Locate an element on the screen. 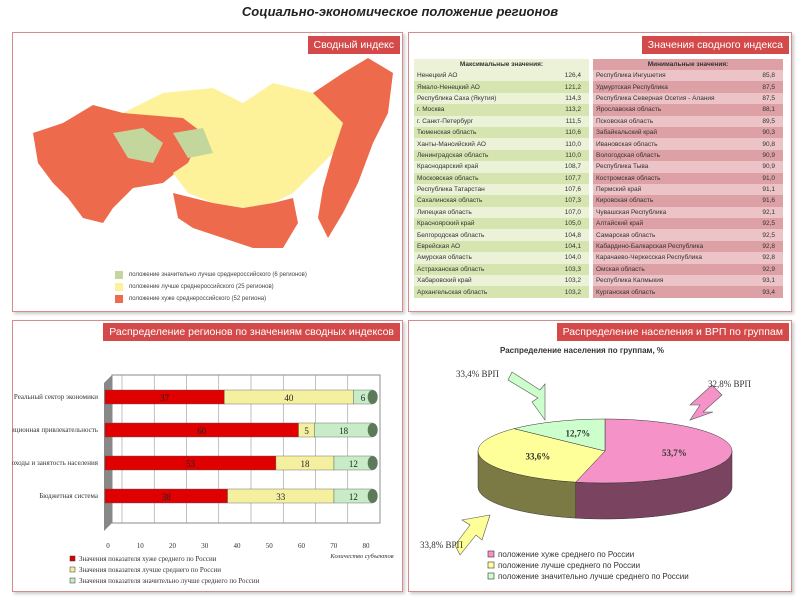 The width and height of the screenshot is (800, 600). index-value: 107,7 is located at coordinates (567, 178).